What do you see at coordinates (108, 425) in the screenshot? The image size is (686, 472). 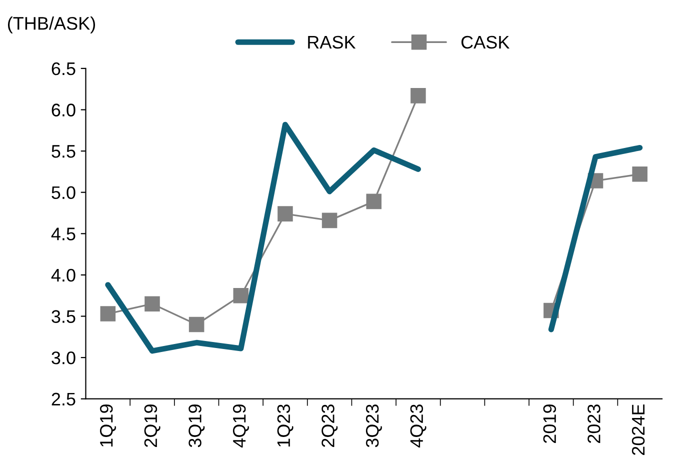 I see `x-tick-label: 1Q19` at bounding box center [108, 425].